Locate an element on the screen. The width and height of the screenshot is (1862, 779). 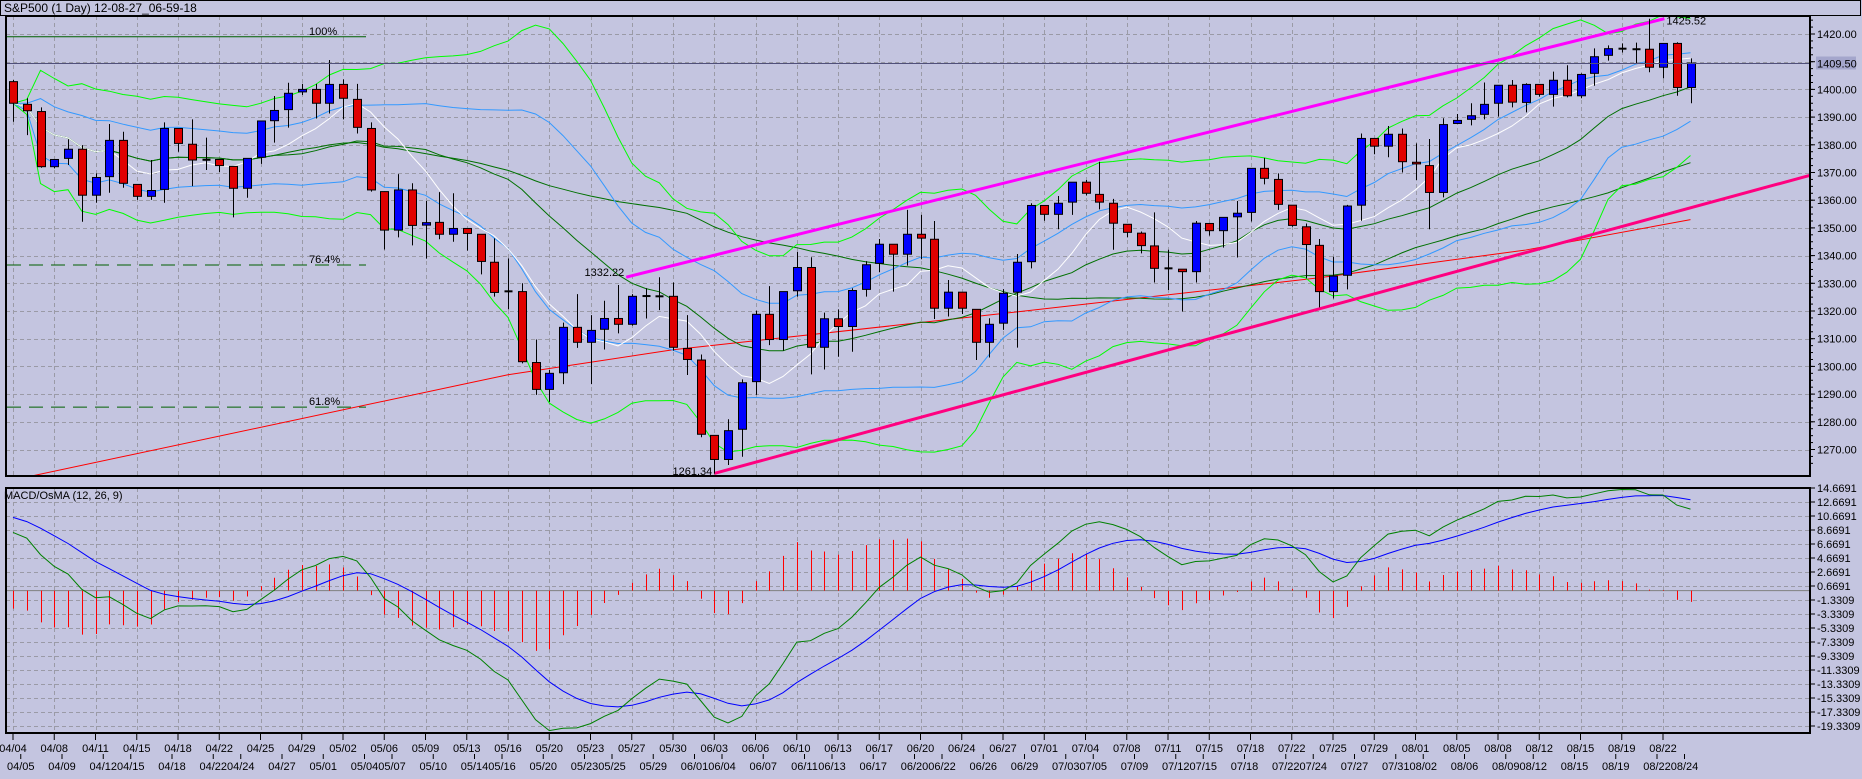
macd-axis-label: -19.3309 is located at coordinates (1838, 727).